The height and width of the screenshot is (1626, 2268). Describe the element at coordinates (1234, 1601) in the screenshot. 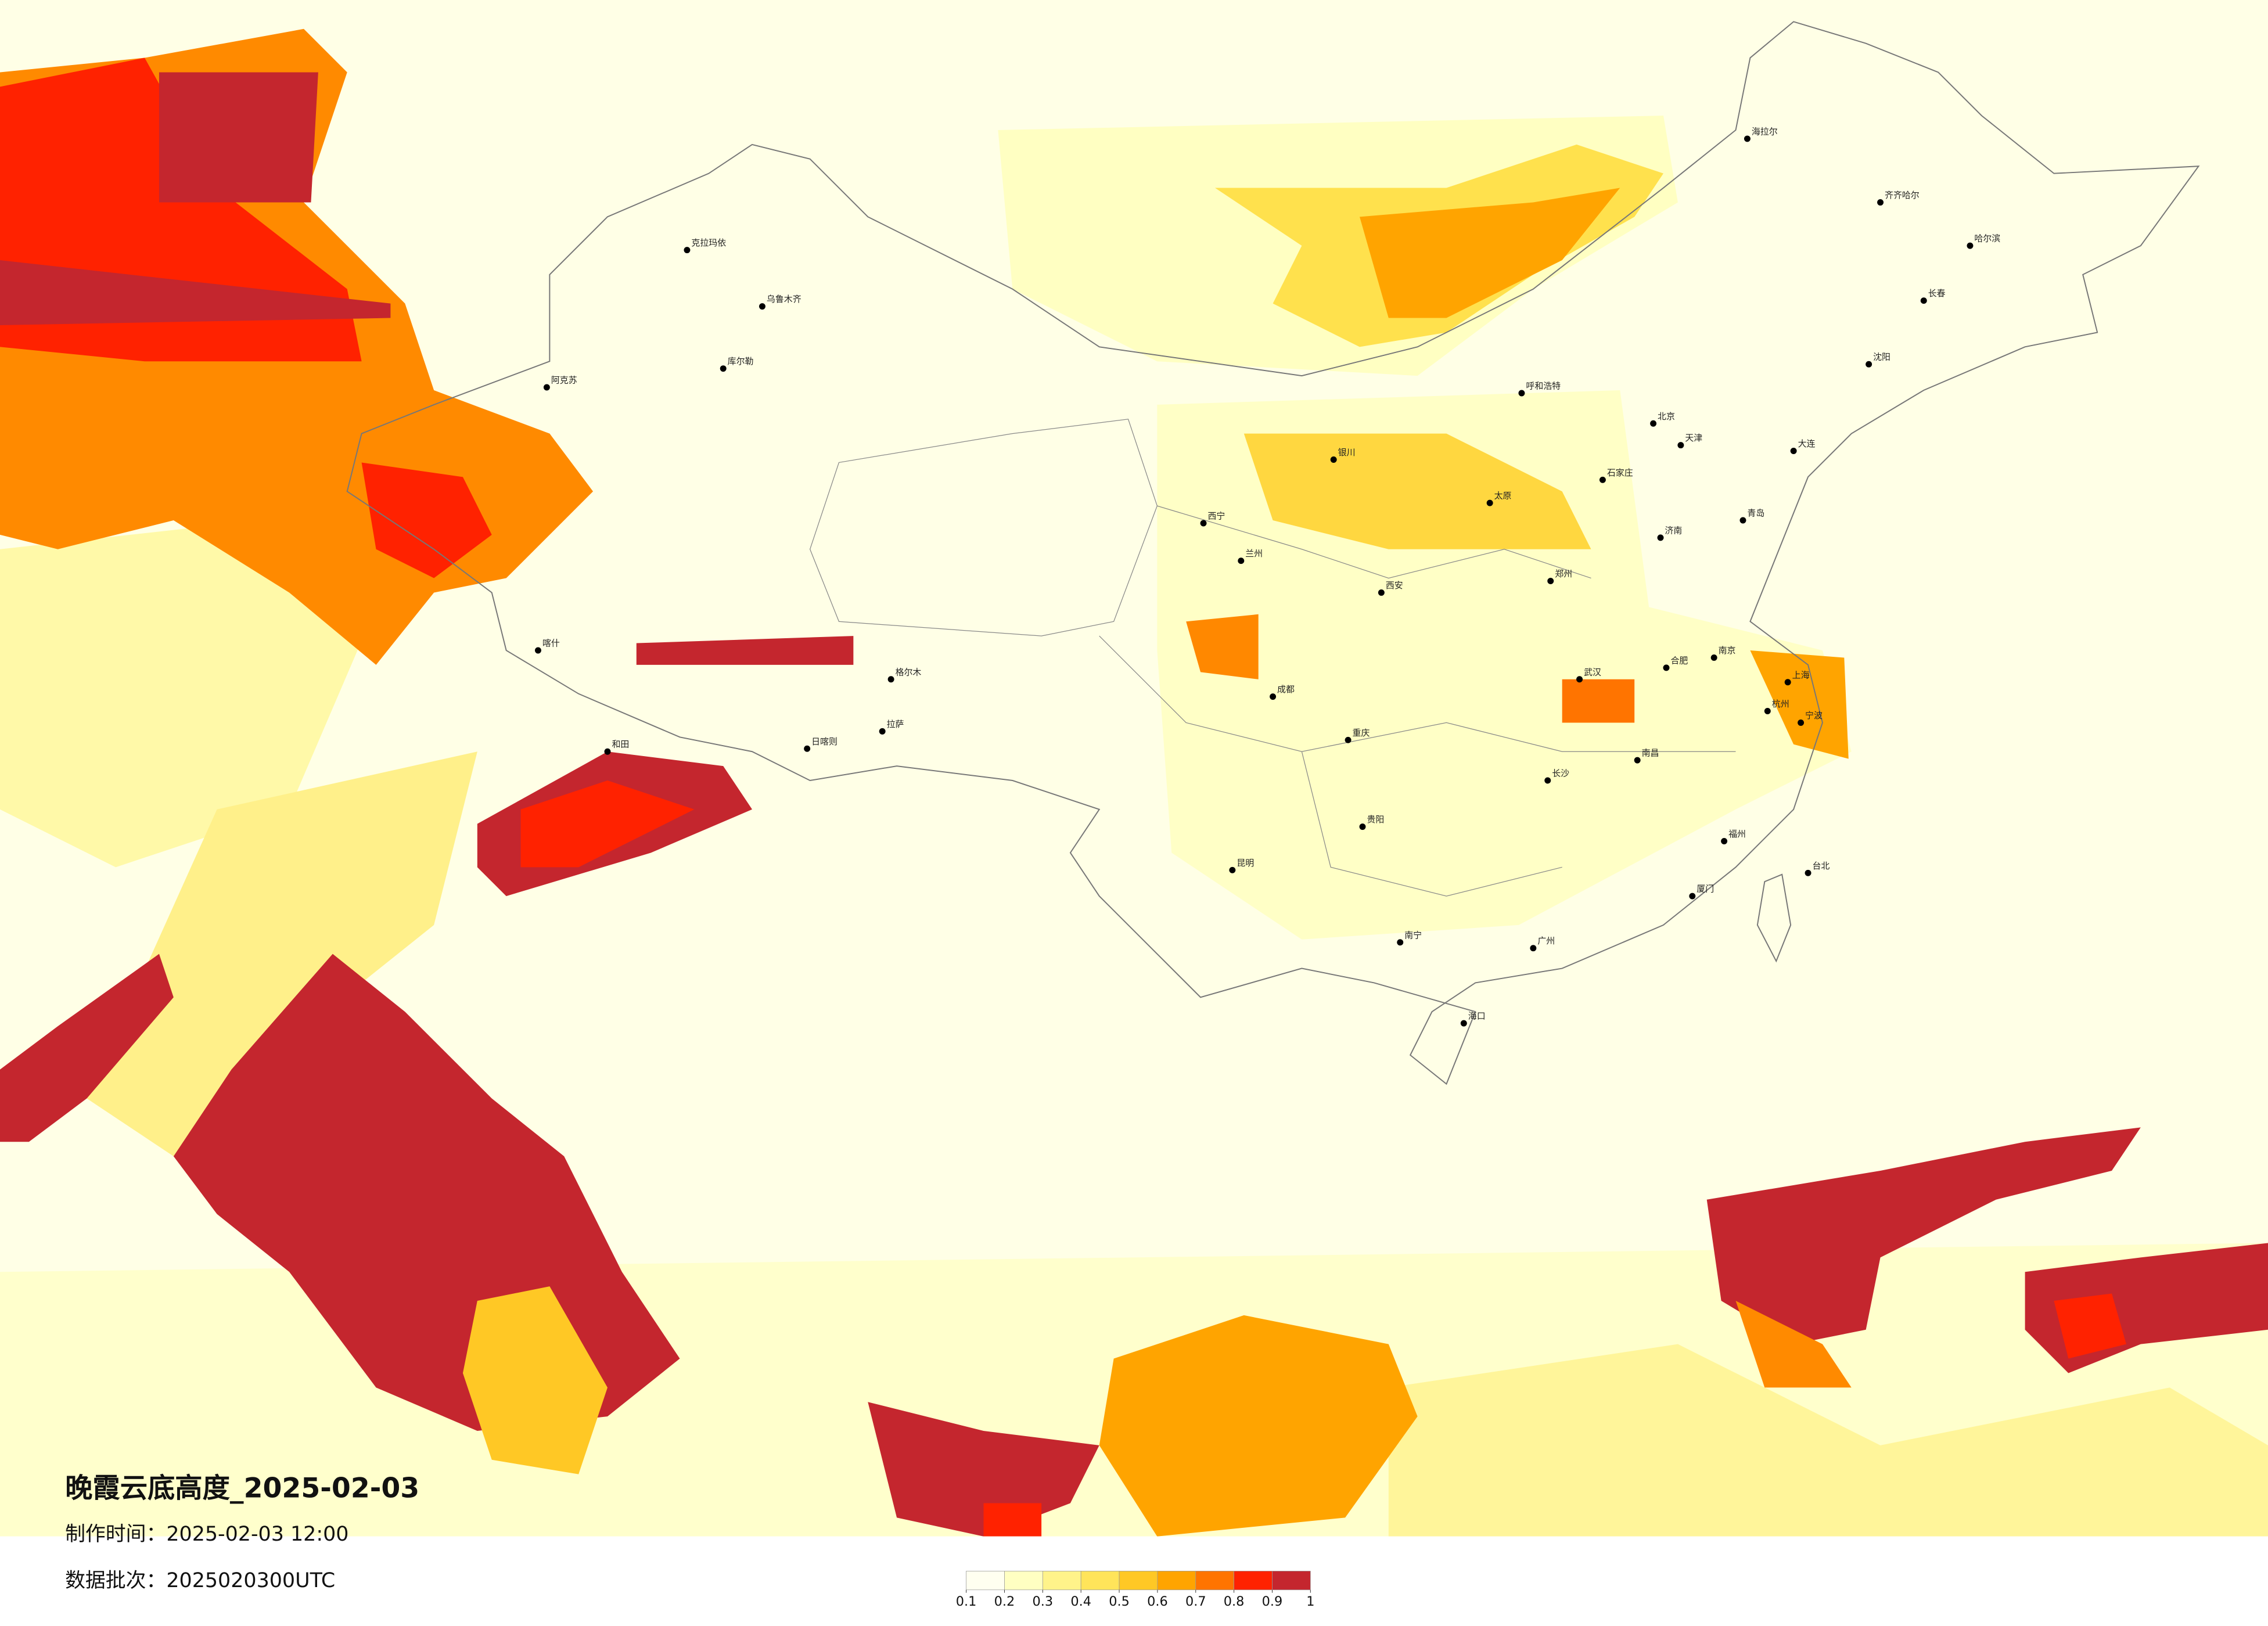

I see `colorbar-tick-label: 0.8` at that location.